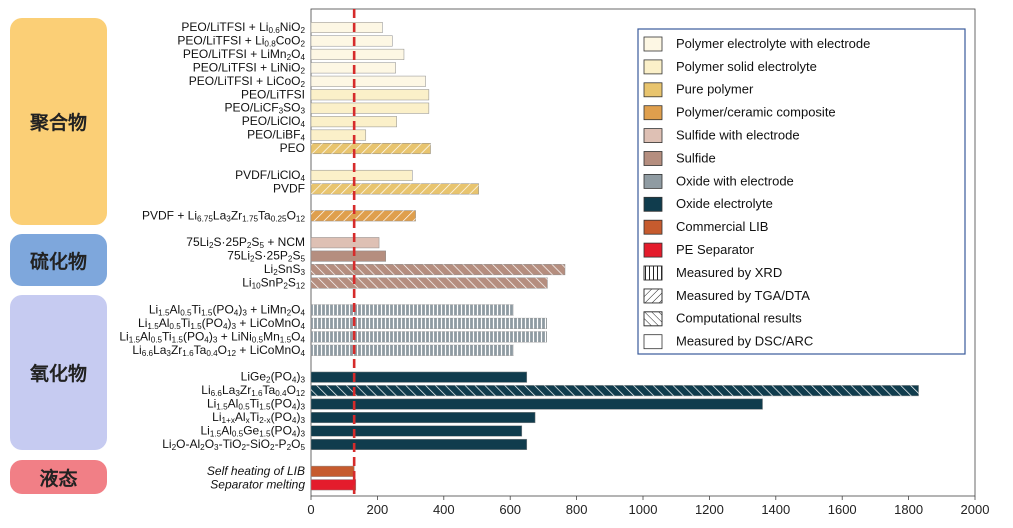  What do you see at coordinates (739, 318) in the screenshot?
I see `legend-label-12: Computational results` at bounding box center [739, 318].